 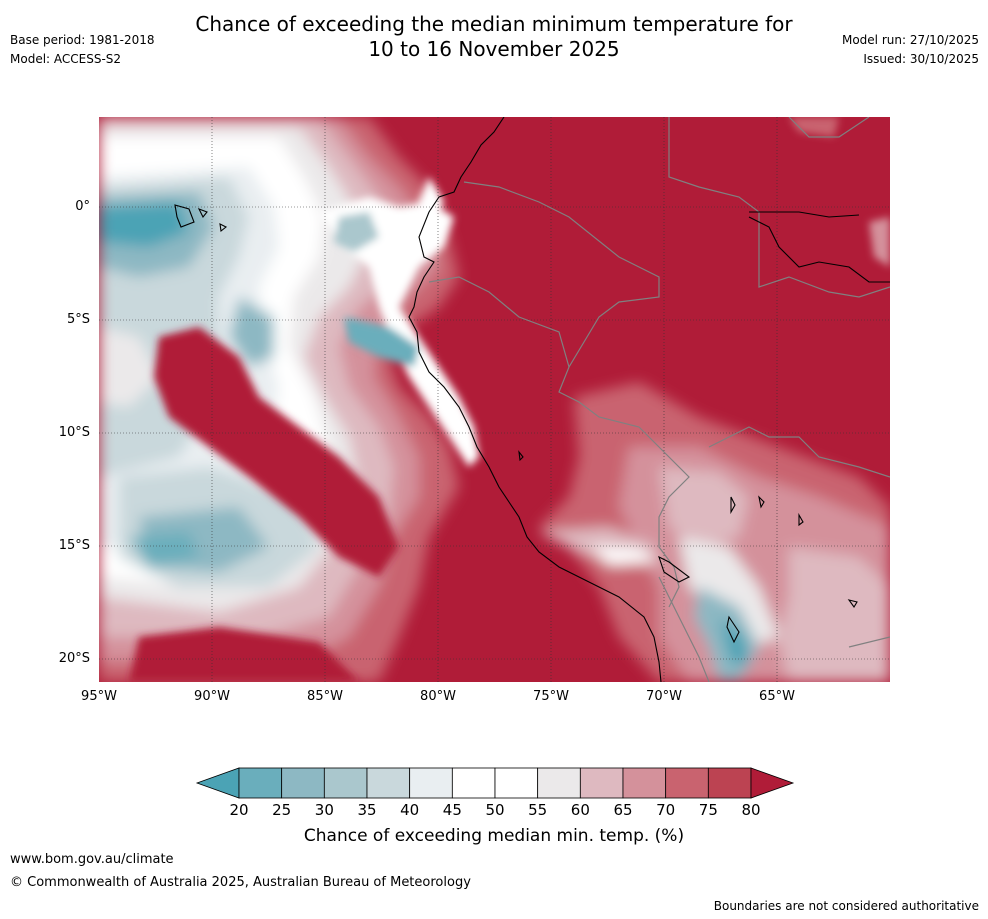 I want to click on colorbar-tick-label: 80, so click(x=751, y=810).